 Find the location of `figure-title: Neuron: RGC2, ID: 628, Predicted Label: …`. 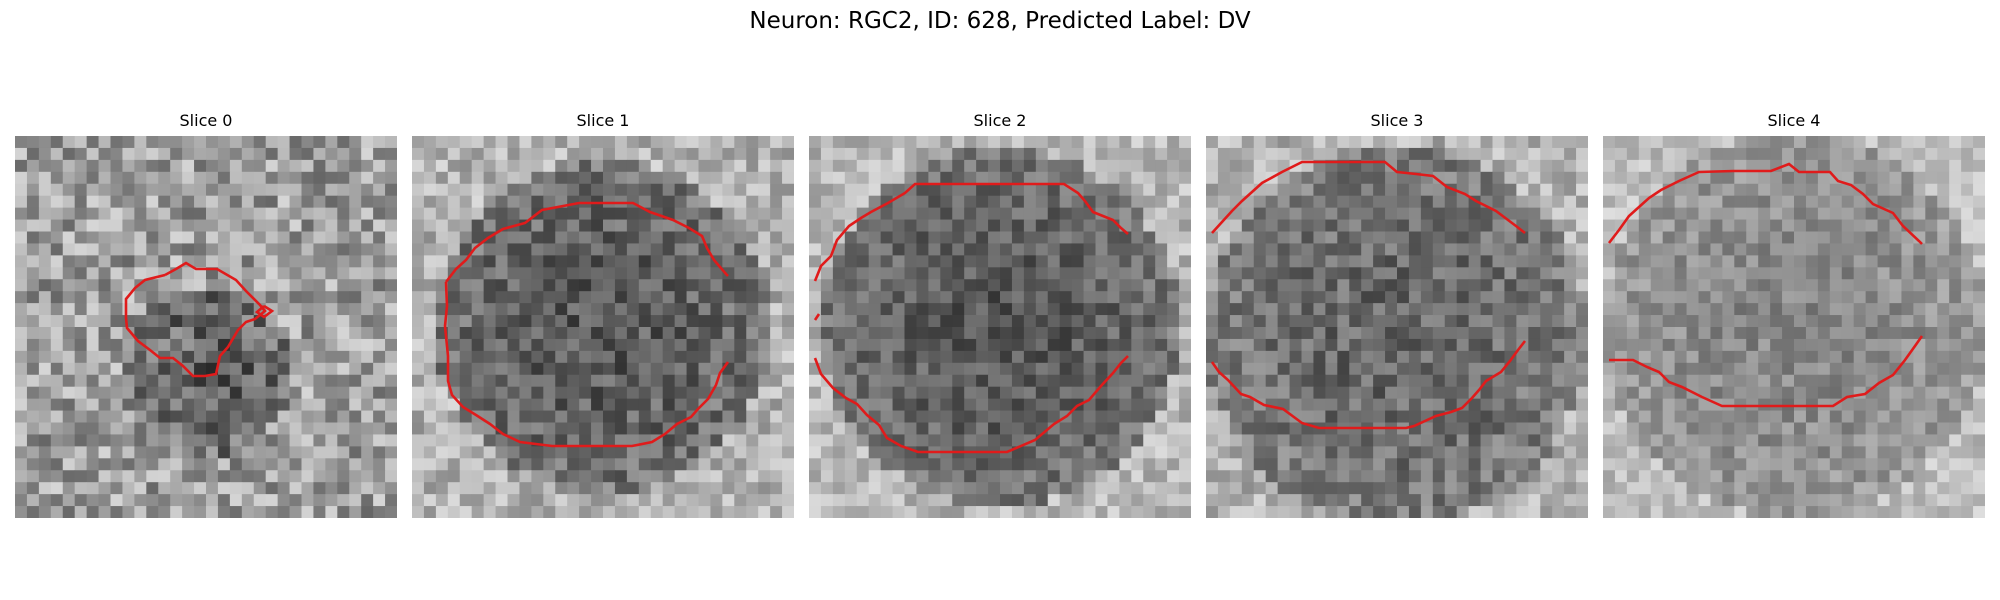

figure-title: Neuron: RGC2, ID: 628, Predicted Label: … is located at coordinates (1000, 21).